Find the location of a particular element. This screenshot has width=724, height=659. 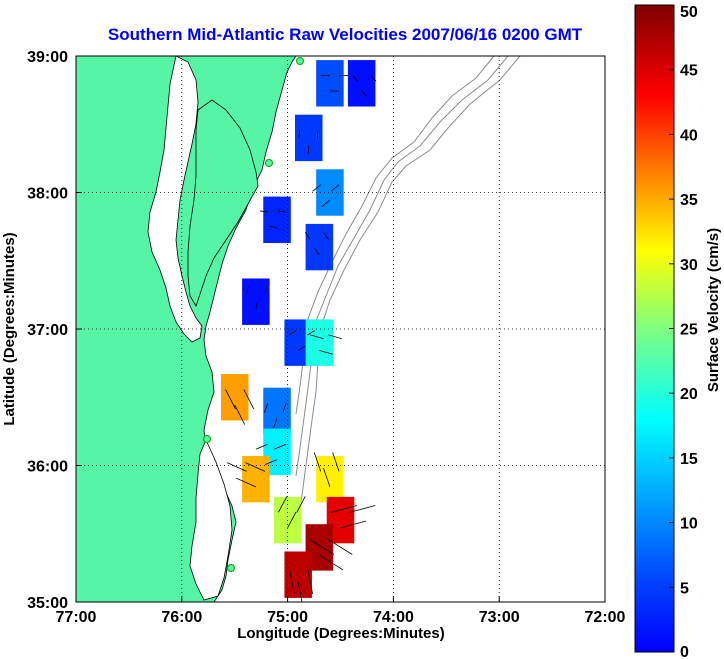

x-tick-label: 74:00 is located at coordinates (393, 617).